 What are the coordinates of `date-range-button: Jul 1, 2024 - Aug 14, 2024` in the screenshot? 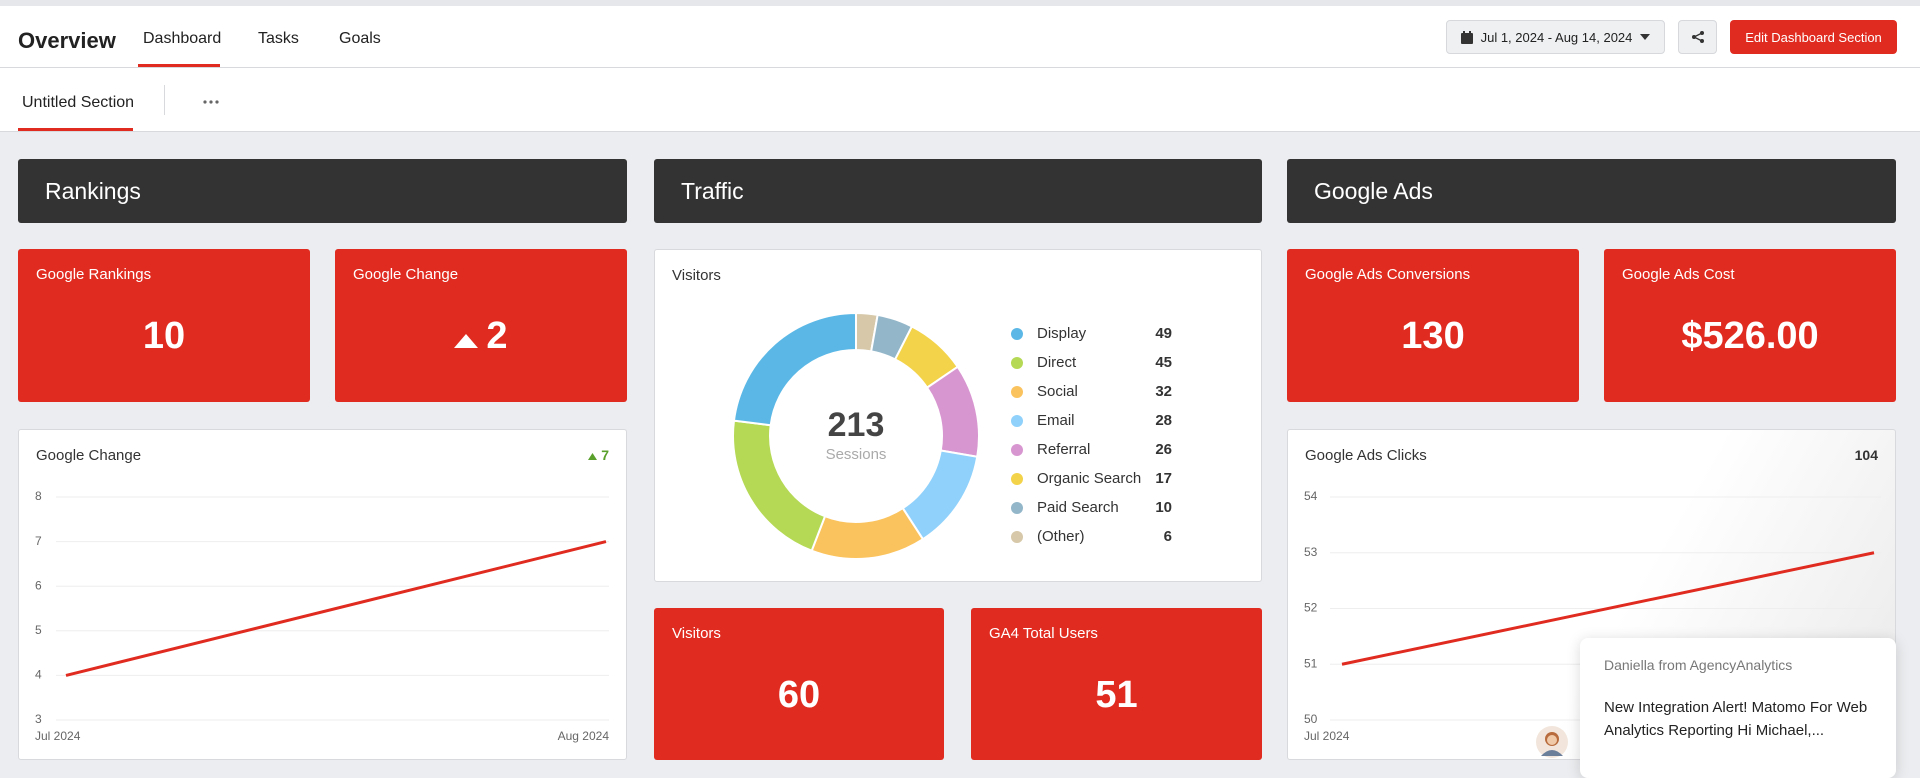 It's located at (1555, 37).